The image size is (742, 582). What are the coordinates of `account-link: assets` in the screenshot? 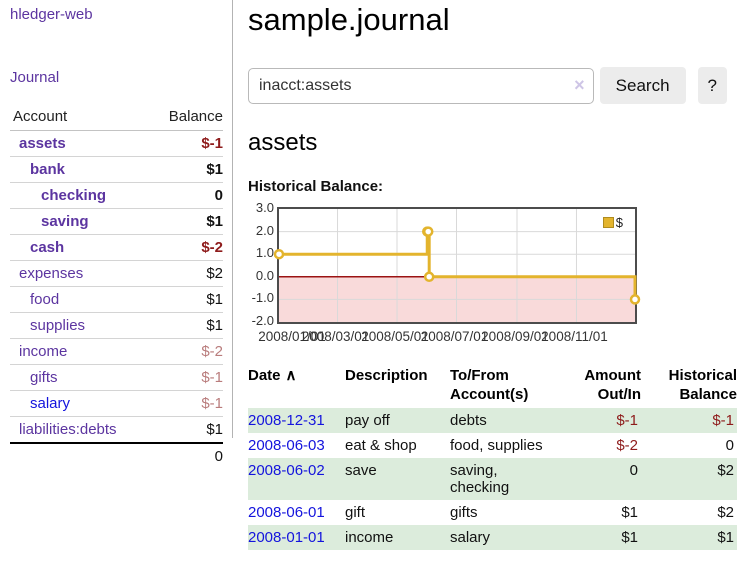 It's located at (42, 143).